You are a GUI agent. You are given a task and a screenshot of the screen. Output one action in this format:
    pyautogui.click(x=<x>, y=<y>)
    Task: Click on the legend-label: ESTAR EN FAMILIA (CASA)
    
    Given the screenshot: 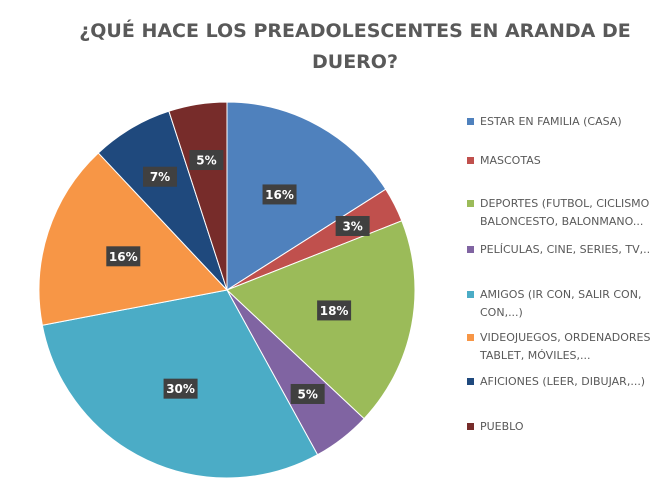 What is the action you would take?
    pyautogui.click(x=551, y=121)
    